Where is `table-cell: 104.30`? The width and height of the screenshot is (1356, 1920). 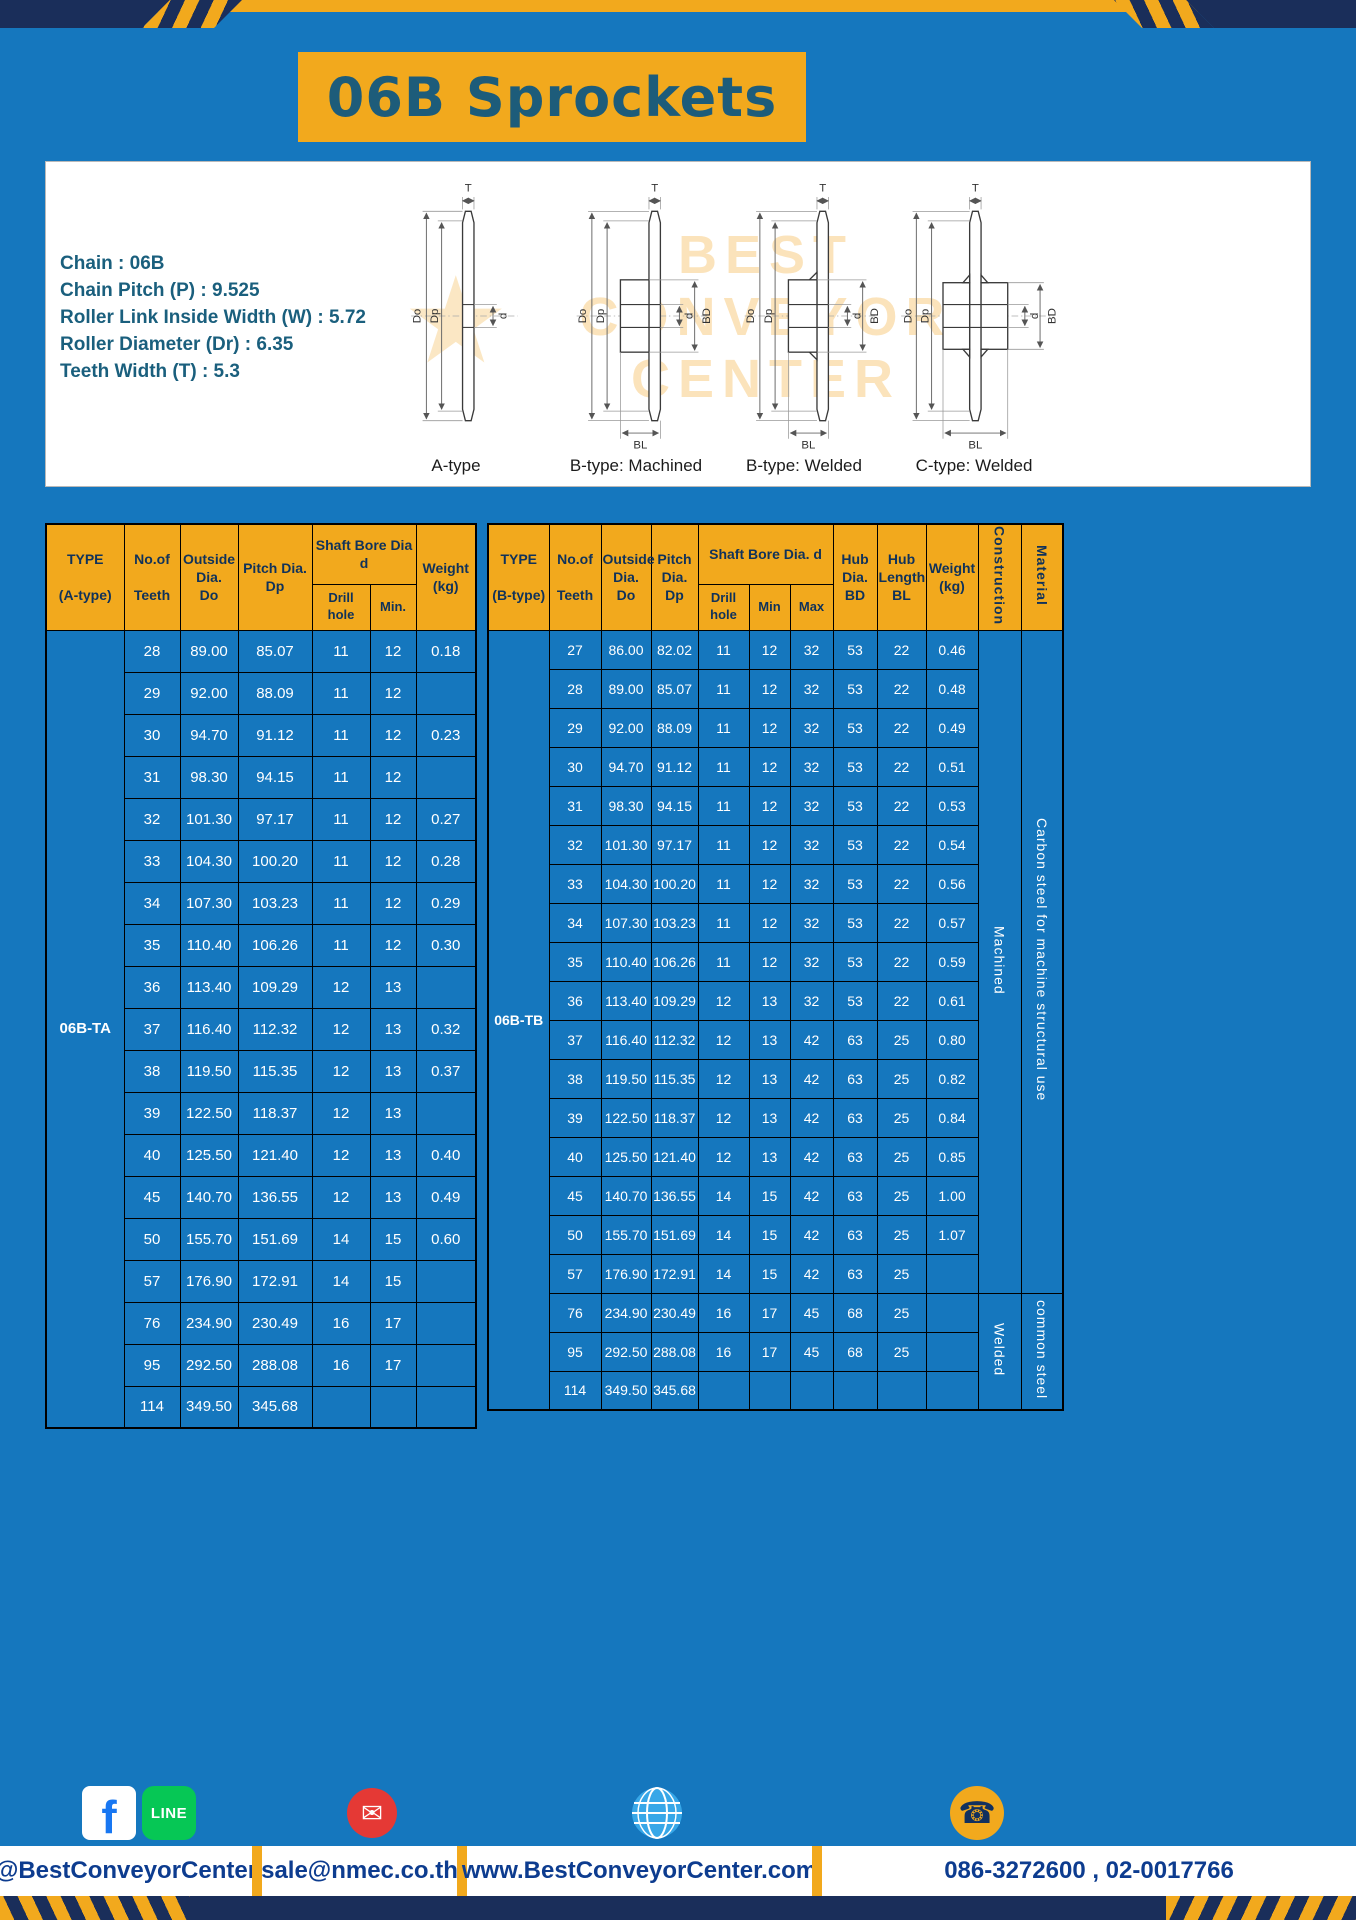 table-cell: 104.30 is located at coordinates (626, 883).